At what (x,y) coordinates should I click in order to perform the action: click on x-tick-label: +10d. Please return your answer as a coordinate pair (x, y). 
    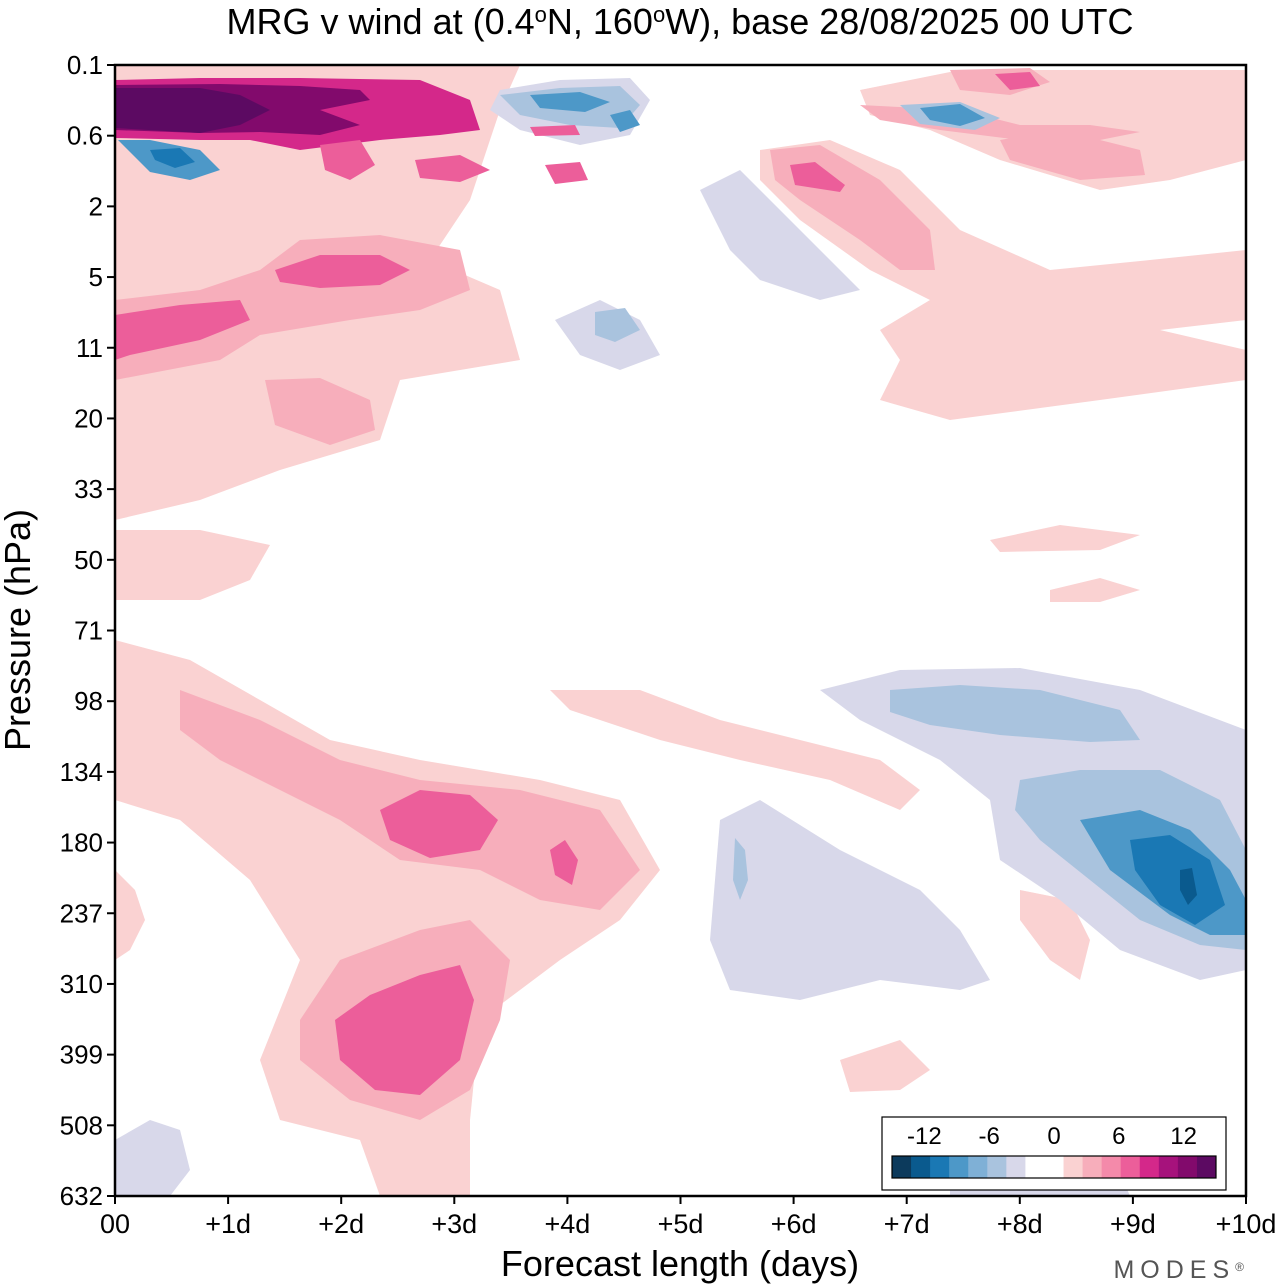
    Looking at the image, I should click on (1246, 1224).